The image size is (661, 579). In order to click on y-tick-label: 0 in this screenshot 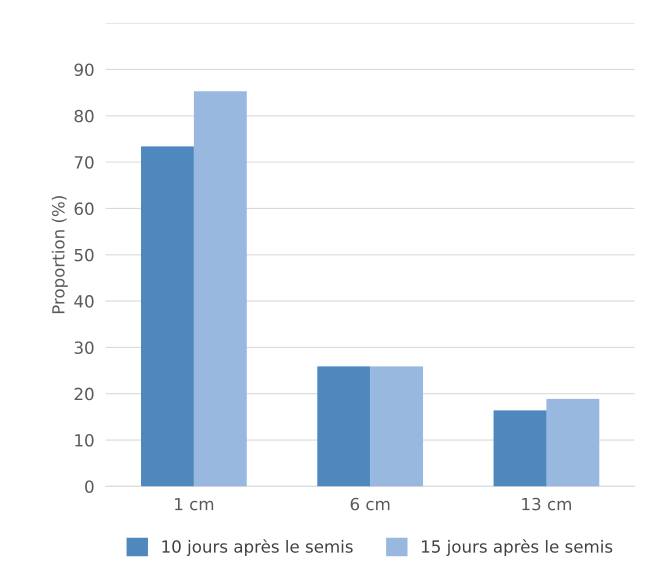, I will do `click(89, 486)`.